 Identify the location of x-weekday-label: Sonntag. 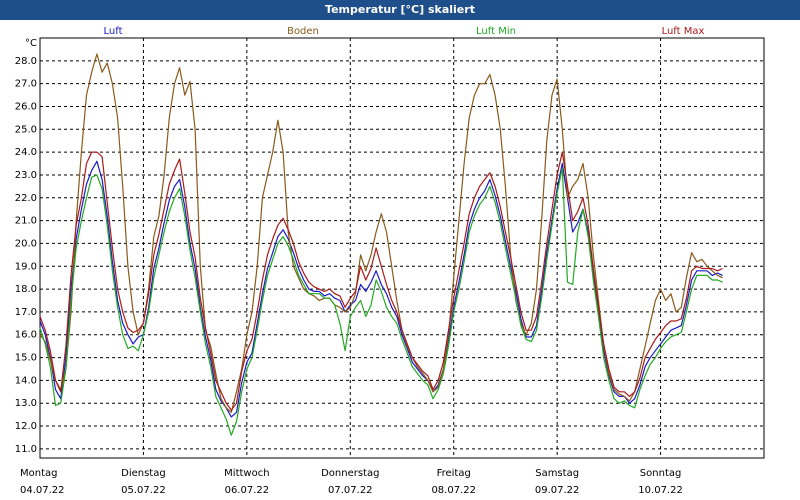
(661, 473).